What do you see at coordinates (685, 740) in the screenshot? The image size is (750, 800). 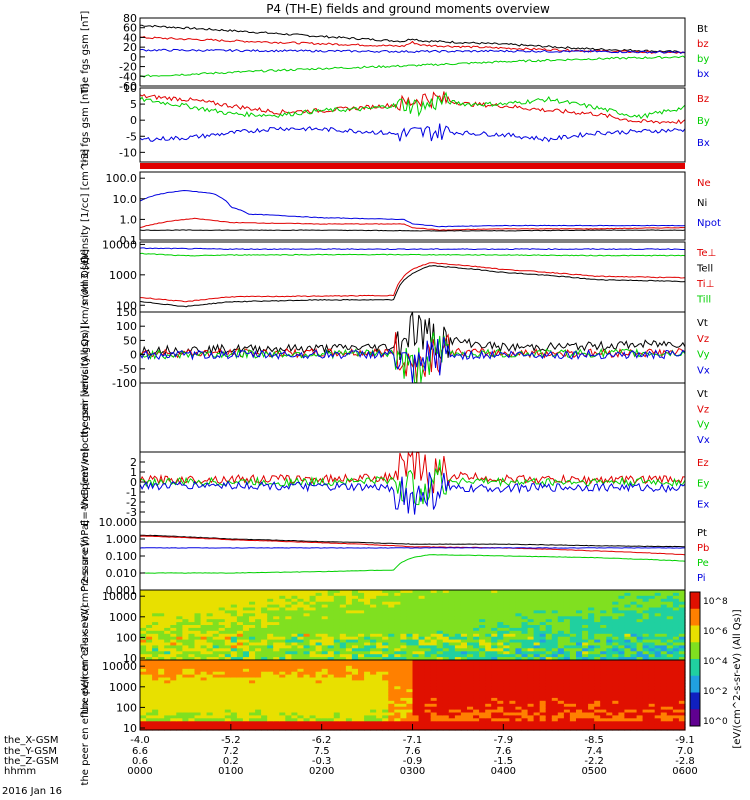 I see `x-row-value: -9.1` at bounding box center [685, 740].